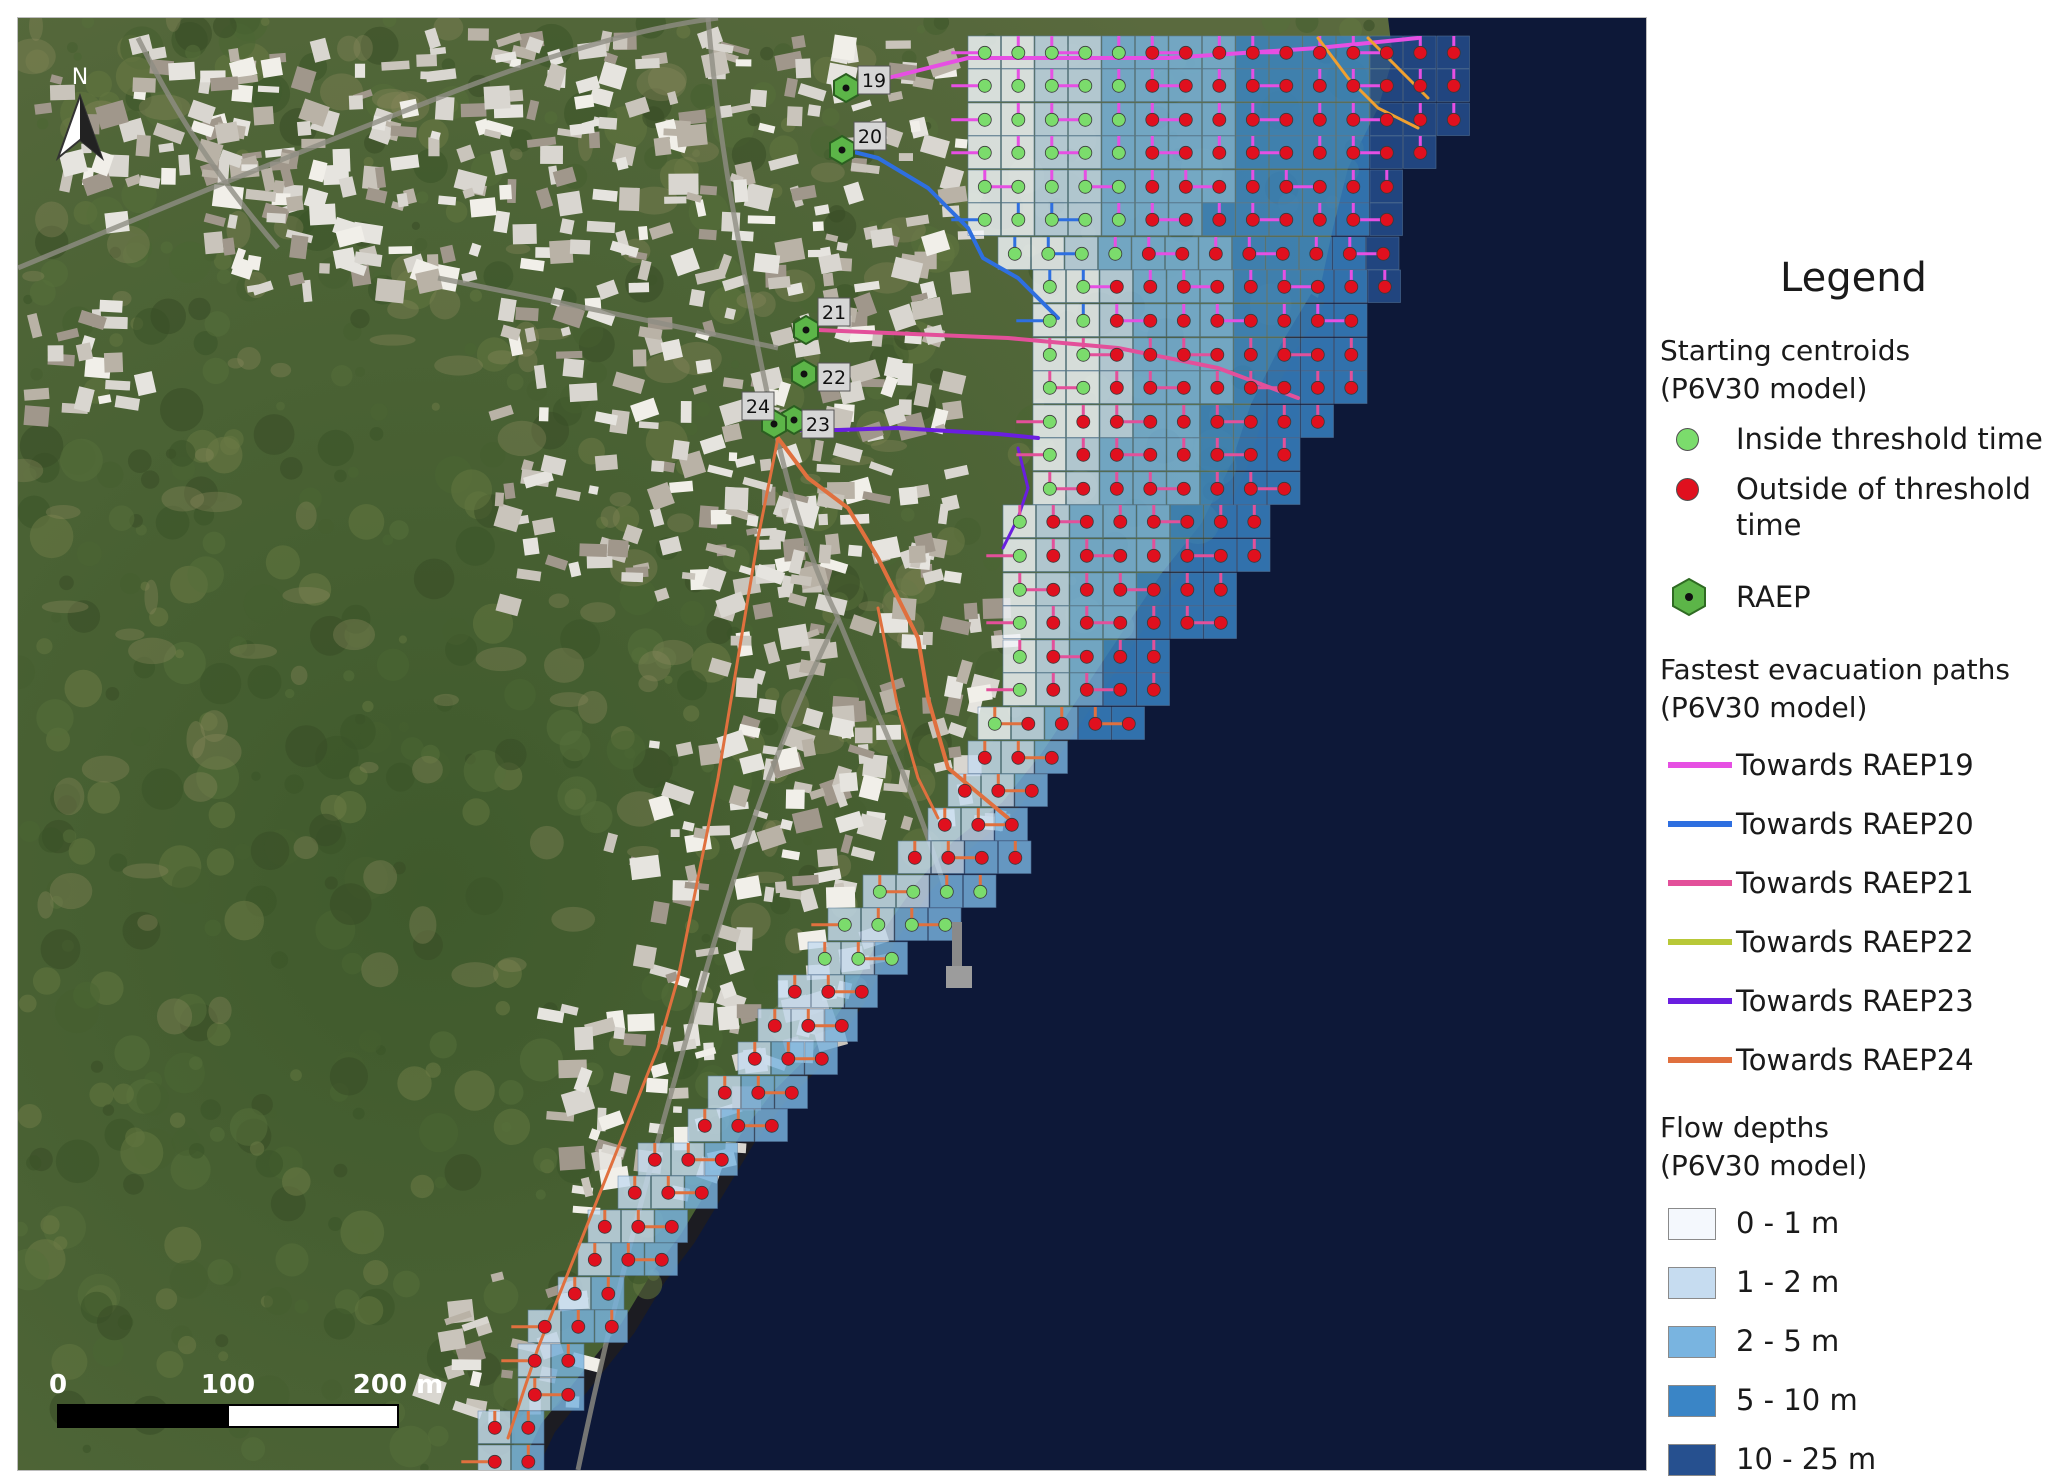 This screenshot has height=1479, width=2067. What do you see at coordinates (1862, 597) in the screenshot?
I see `legend-item-raep: RAEP` at bounding box center [1862, 597].